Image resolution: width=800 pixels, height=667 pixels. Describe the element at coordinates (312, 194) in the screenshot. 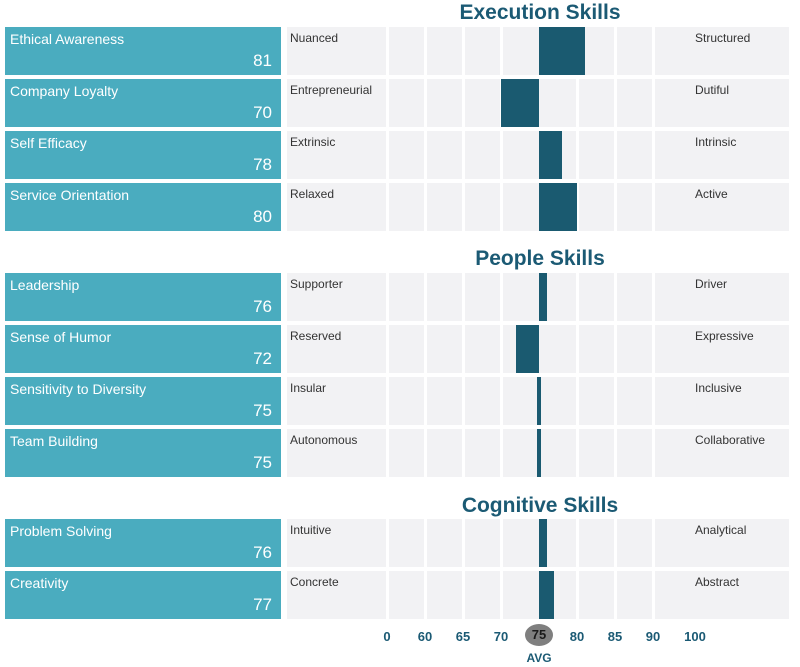

I see `pole-left-label: Relaxed` at that location.